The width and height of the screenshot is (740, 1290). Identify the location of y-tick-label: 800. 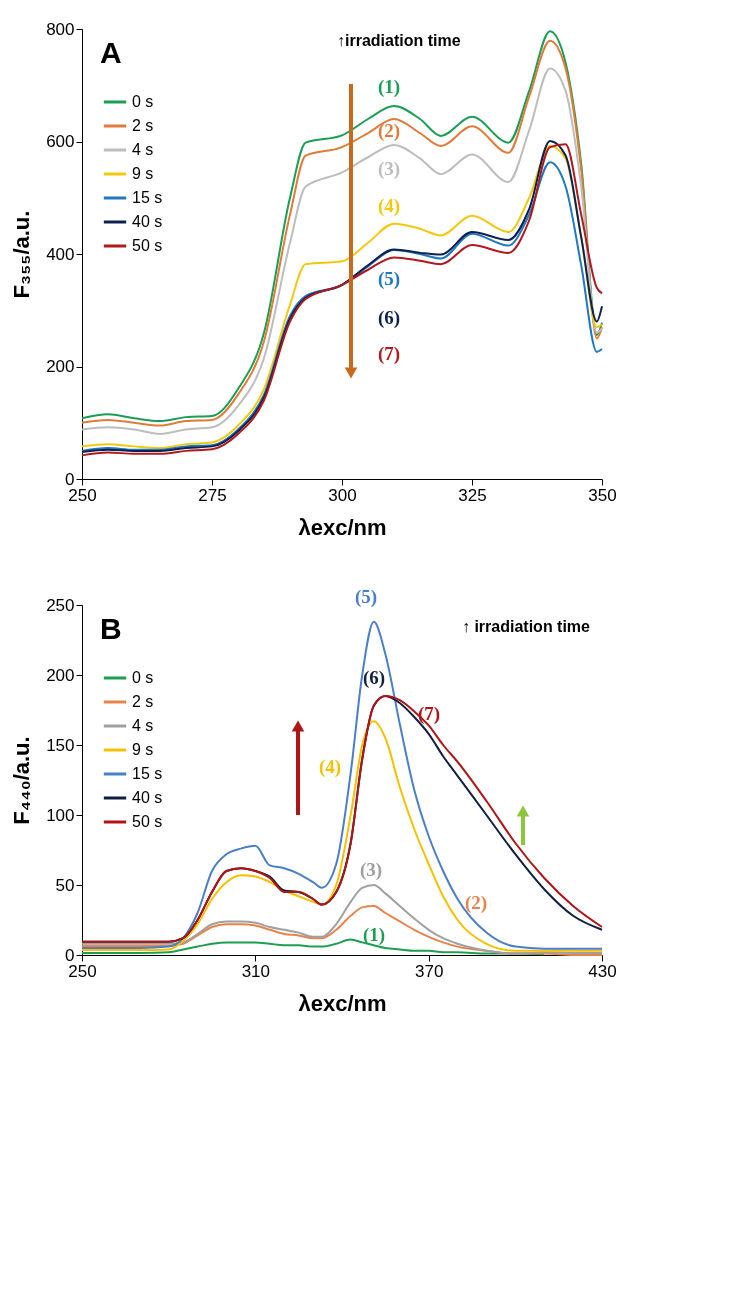
(60, 29).